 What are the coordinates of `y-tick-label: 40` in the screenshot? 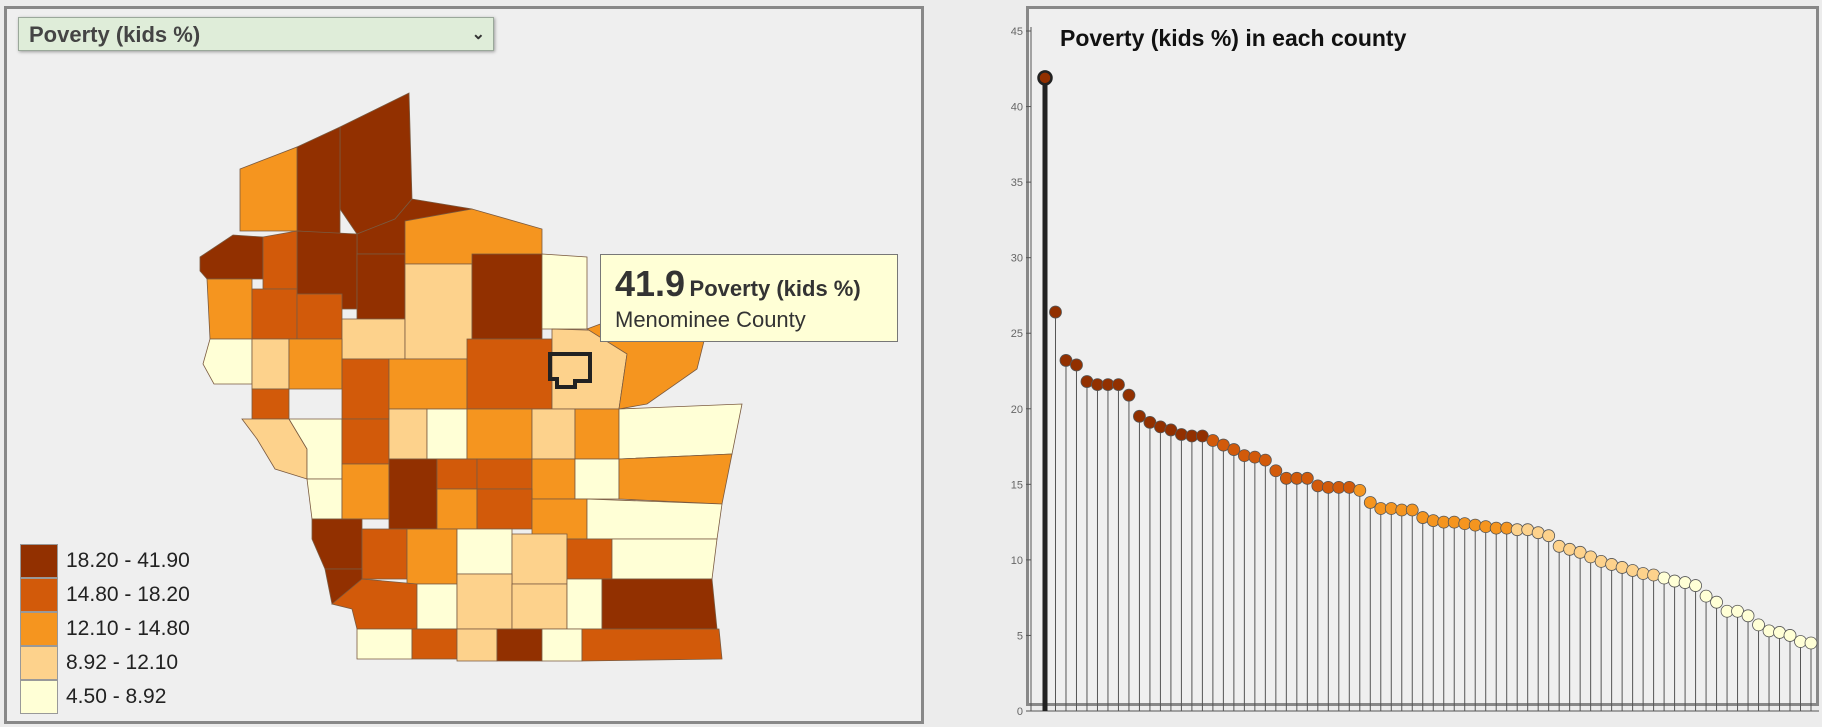 It's located at (1017, 108).